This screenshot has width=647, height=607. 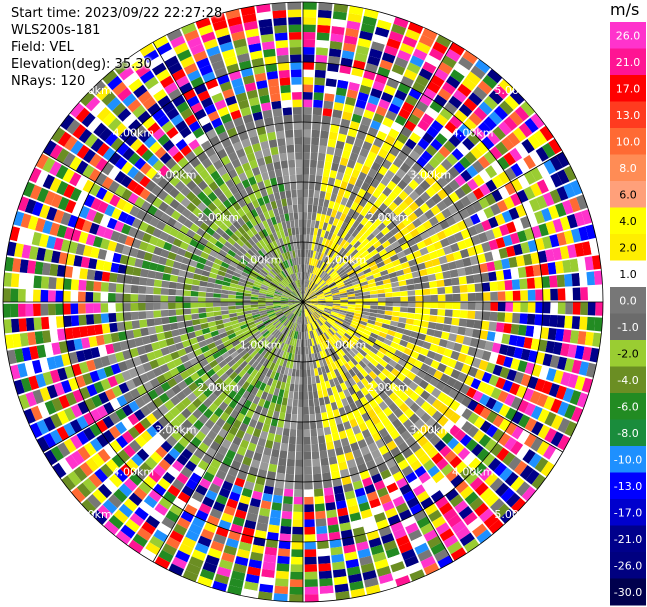 I want to click on ppi-cell-2071, so click(x=405, y=515).